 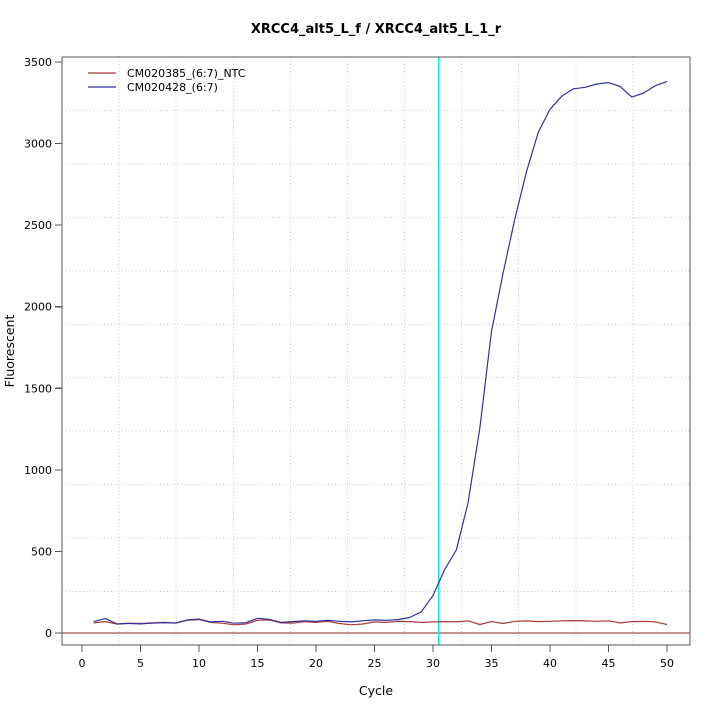 What do you see at coordinates (172, 87) in the screenshot?
I see `legend-label-sample: CM020428_(6:7)` at bounding box center [172, 87].